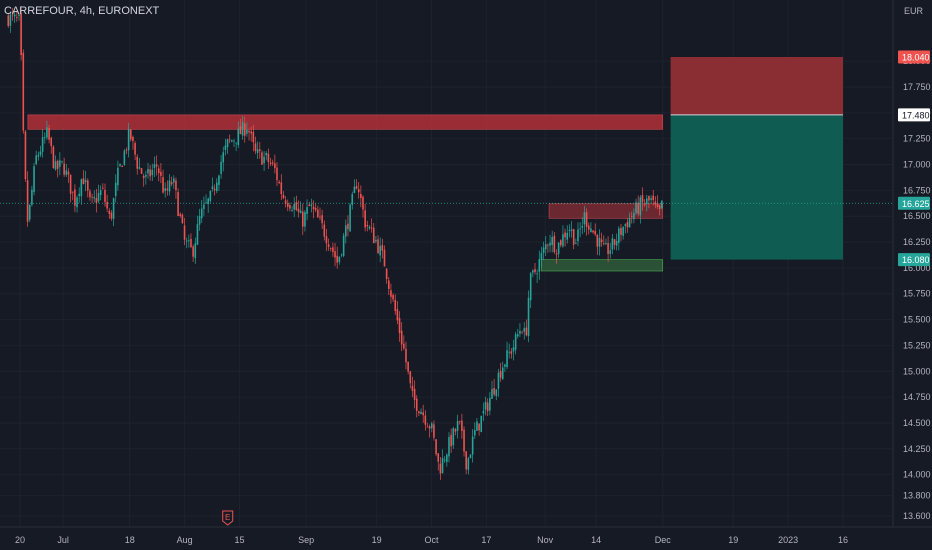 This screenshot has height=550, width=932. What do you see at coordinates (596, 540) in the screenshot?
I see `time-tick-label: 14` at bounding box center [596, 540].